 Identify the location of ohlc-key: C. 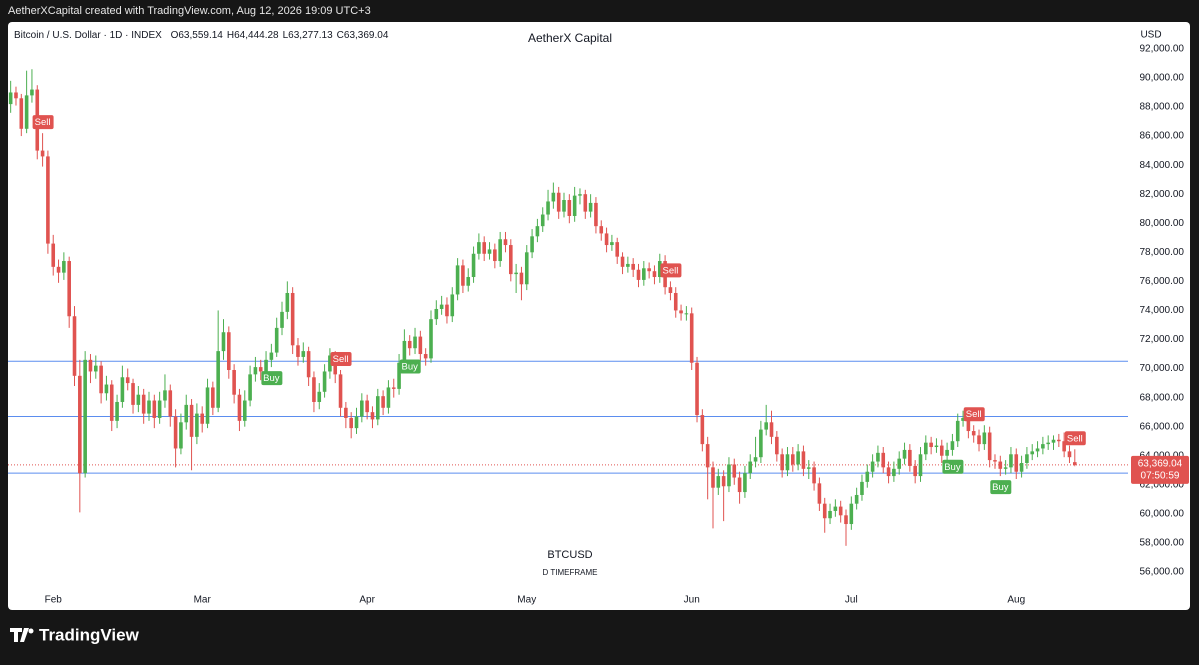
(340, 35).